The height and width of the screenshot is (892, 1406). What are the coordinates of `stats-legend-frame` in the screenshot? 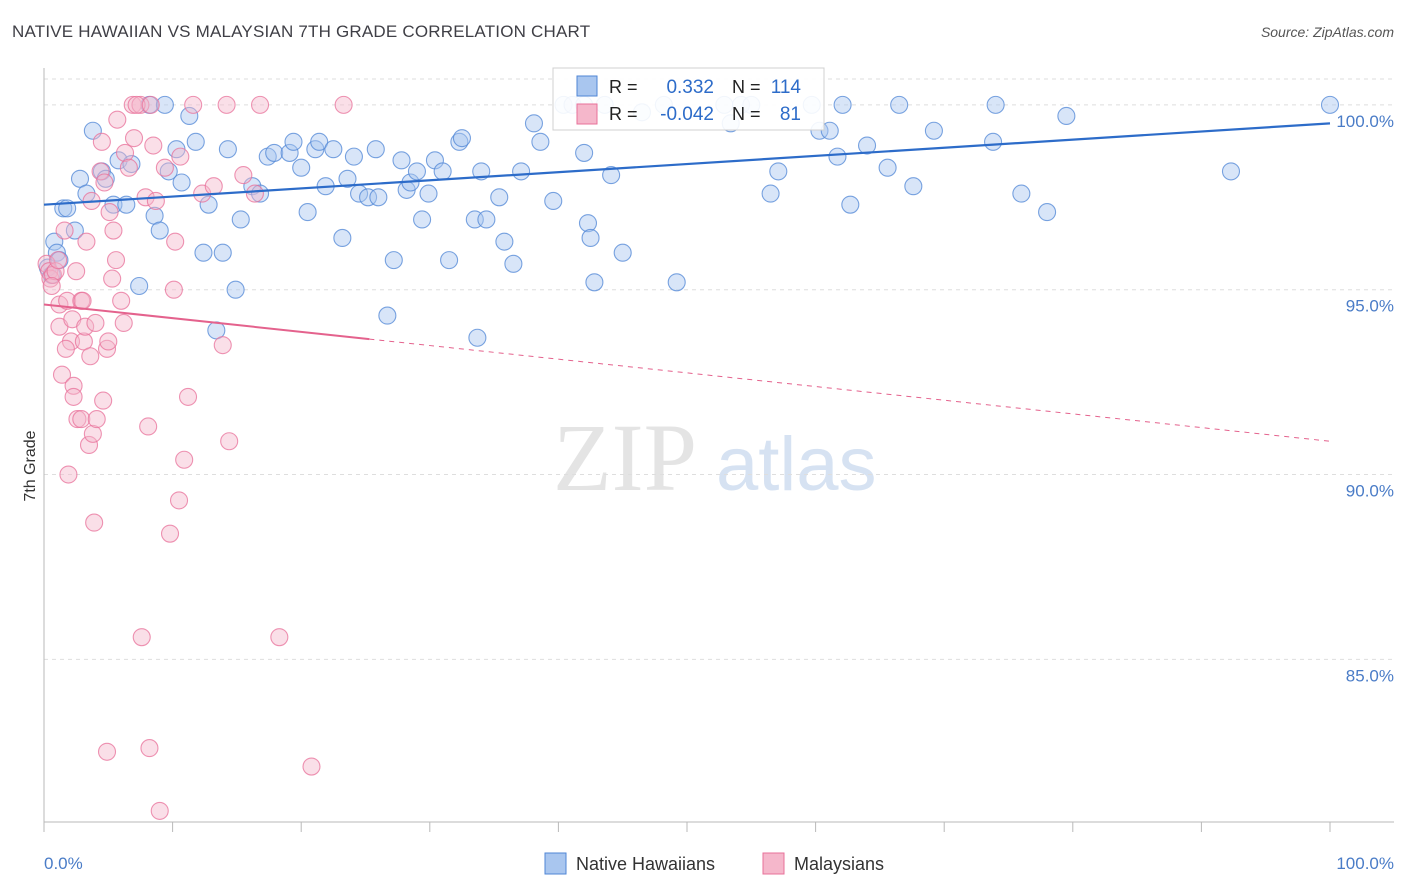 It's located at (688, 99).